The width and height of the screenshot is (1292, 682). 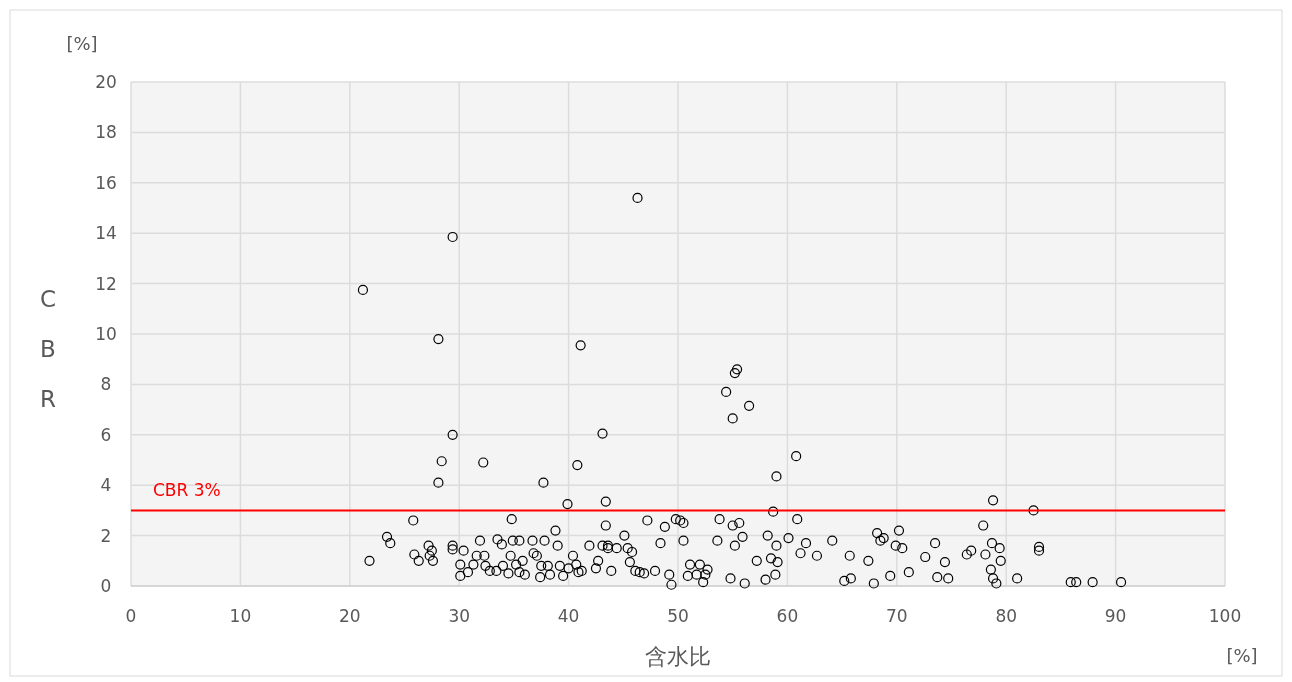 I want to click on x-tick-label: 50, so click(x=678, y=616).